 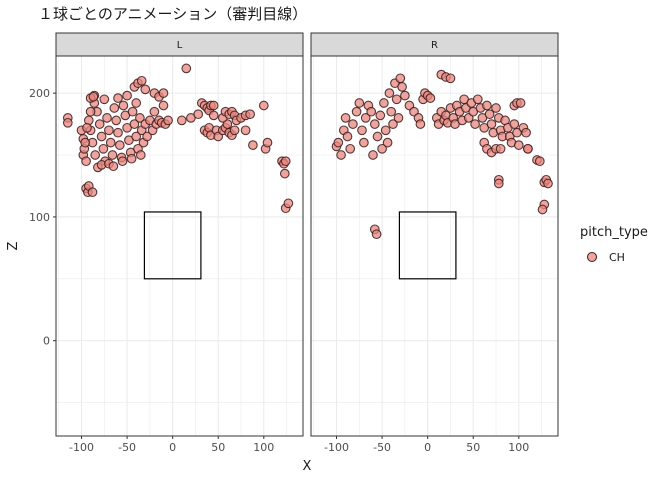 What do you see at coordinates (178, 138) in the screenshot?
I see `points-left` at bounding box center [178, 138].